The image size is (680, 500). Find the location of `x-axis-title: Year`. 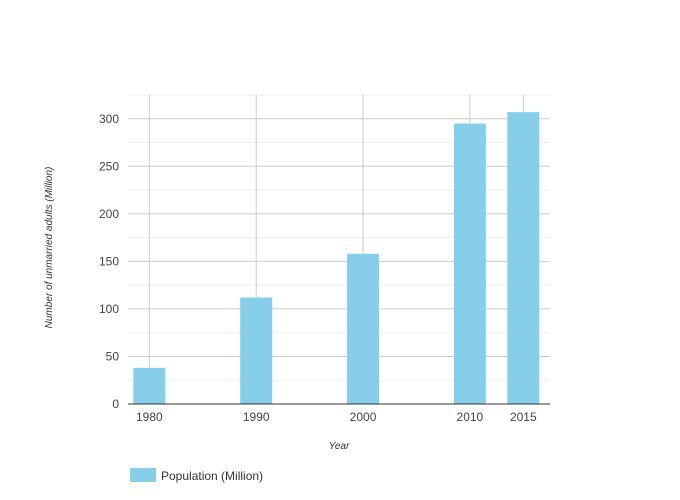

x-axis-title: Year is located at coordinates (339, 446).